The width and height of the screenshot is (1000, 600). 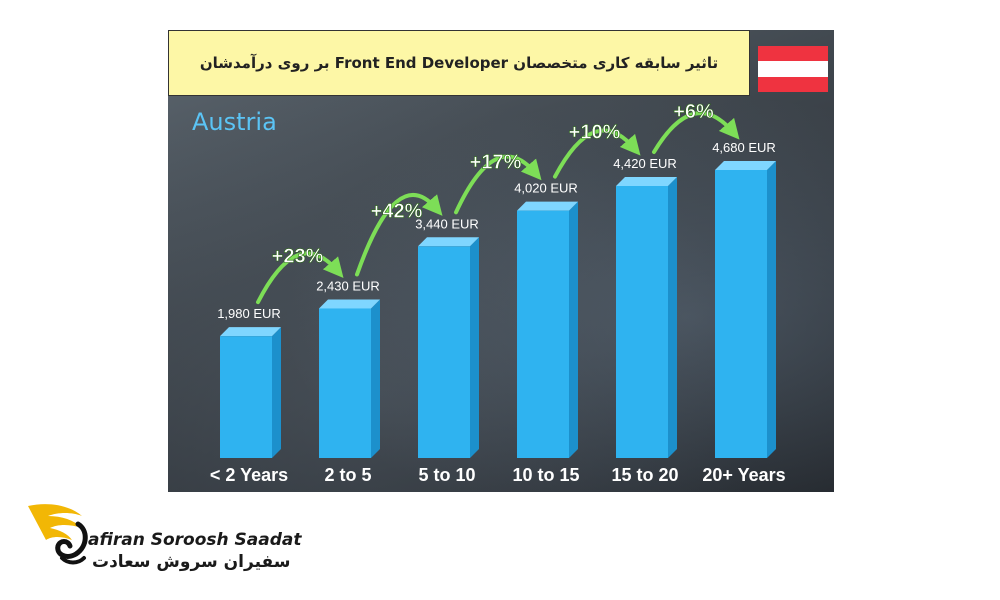 I want to click on value-label: 1,980 EUR, so click(x=249, y=313).